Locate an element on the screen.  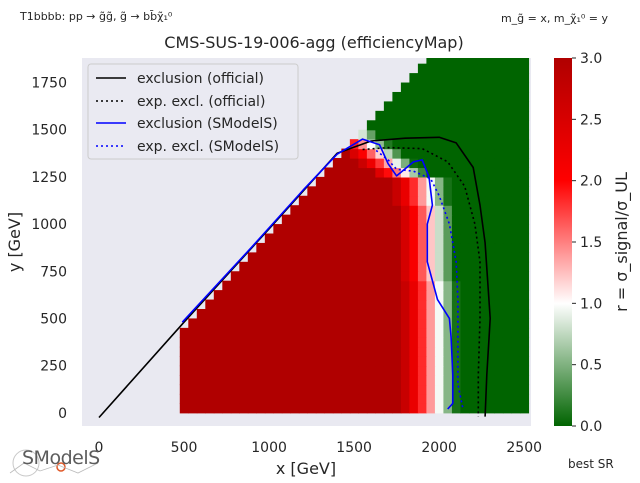
chart-title: CMS-SUS-19-006-agg (efficiencyMap) is located at coordinates (314, 42).